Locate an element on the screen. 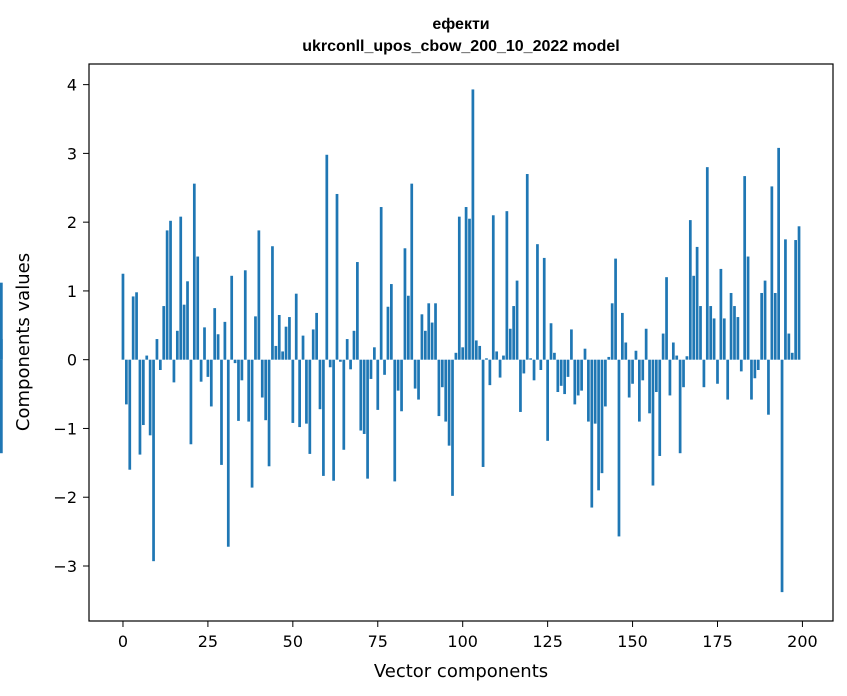  x-tick-label: 75 is located at coordinates (378, 641).